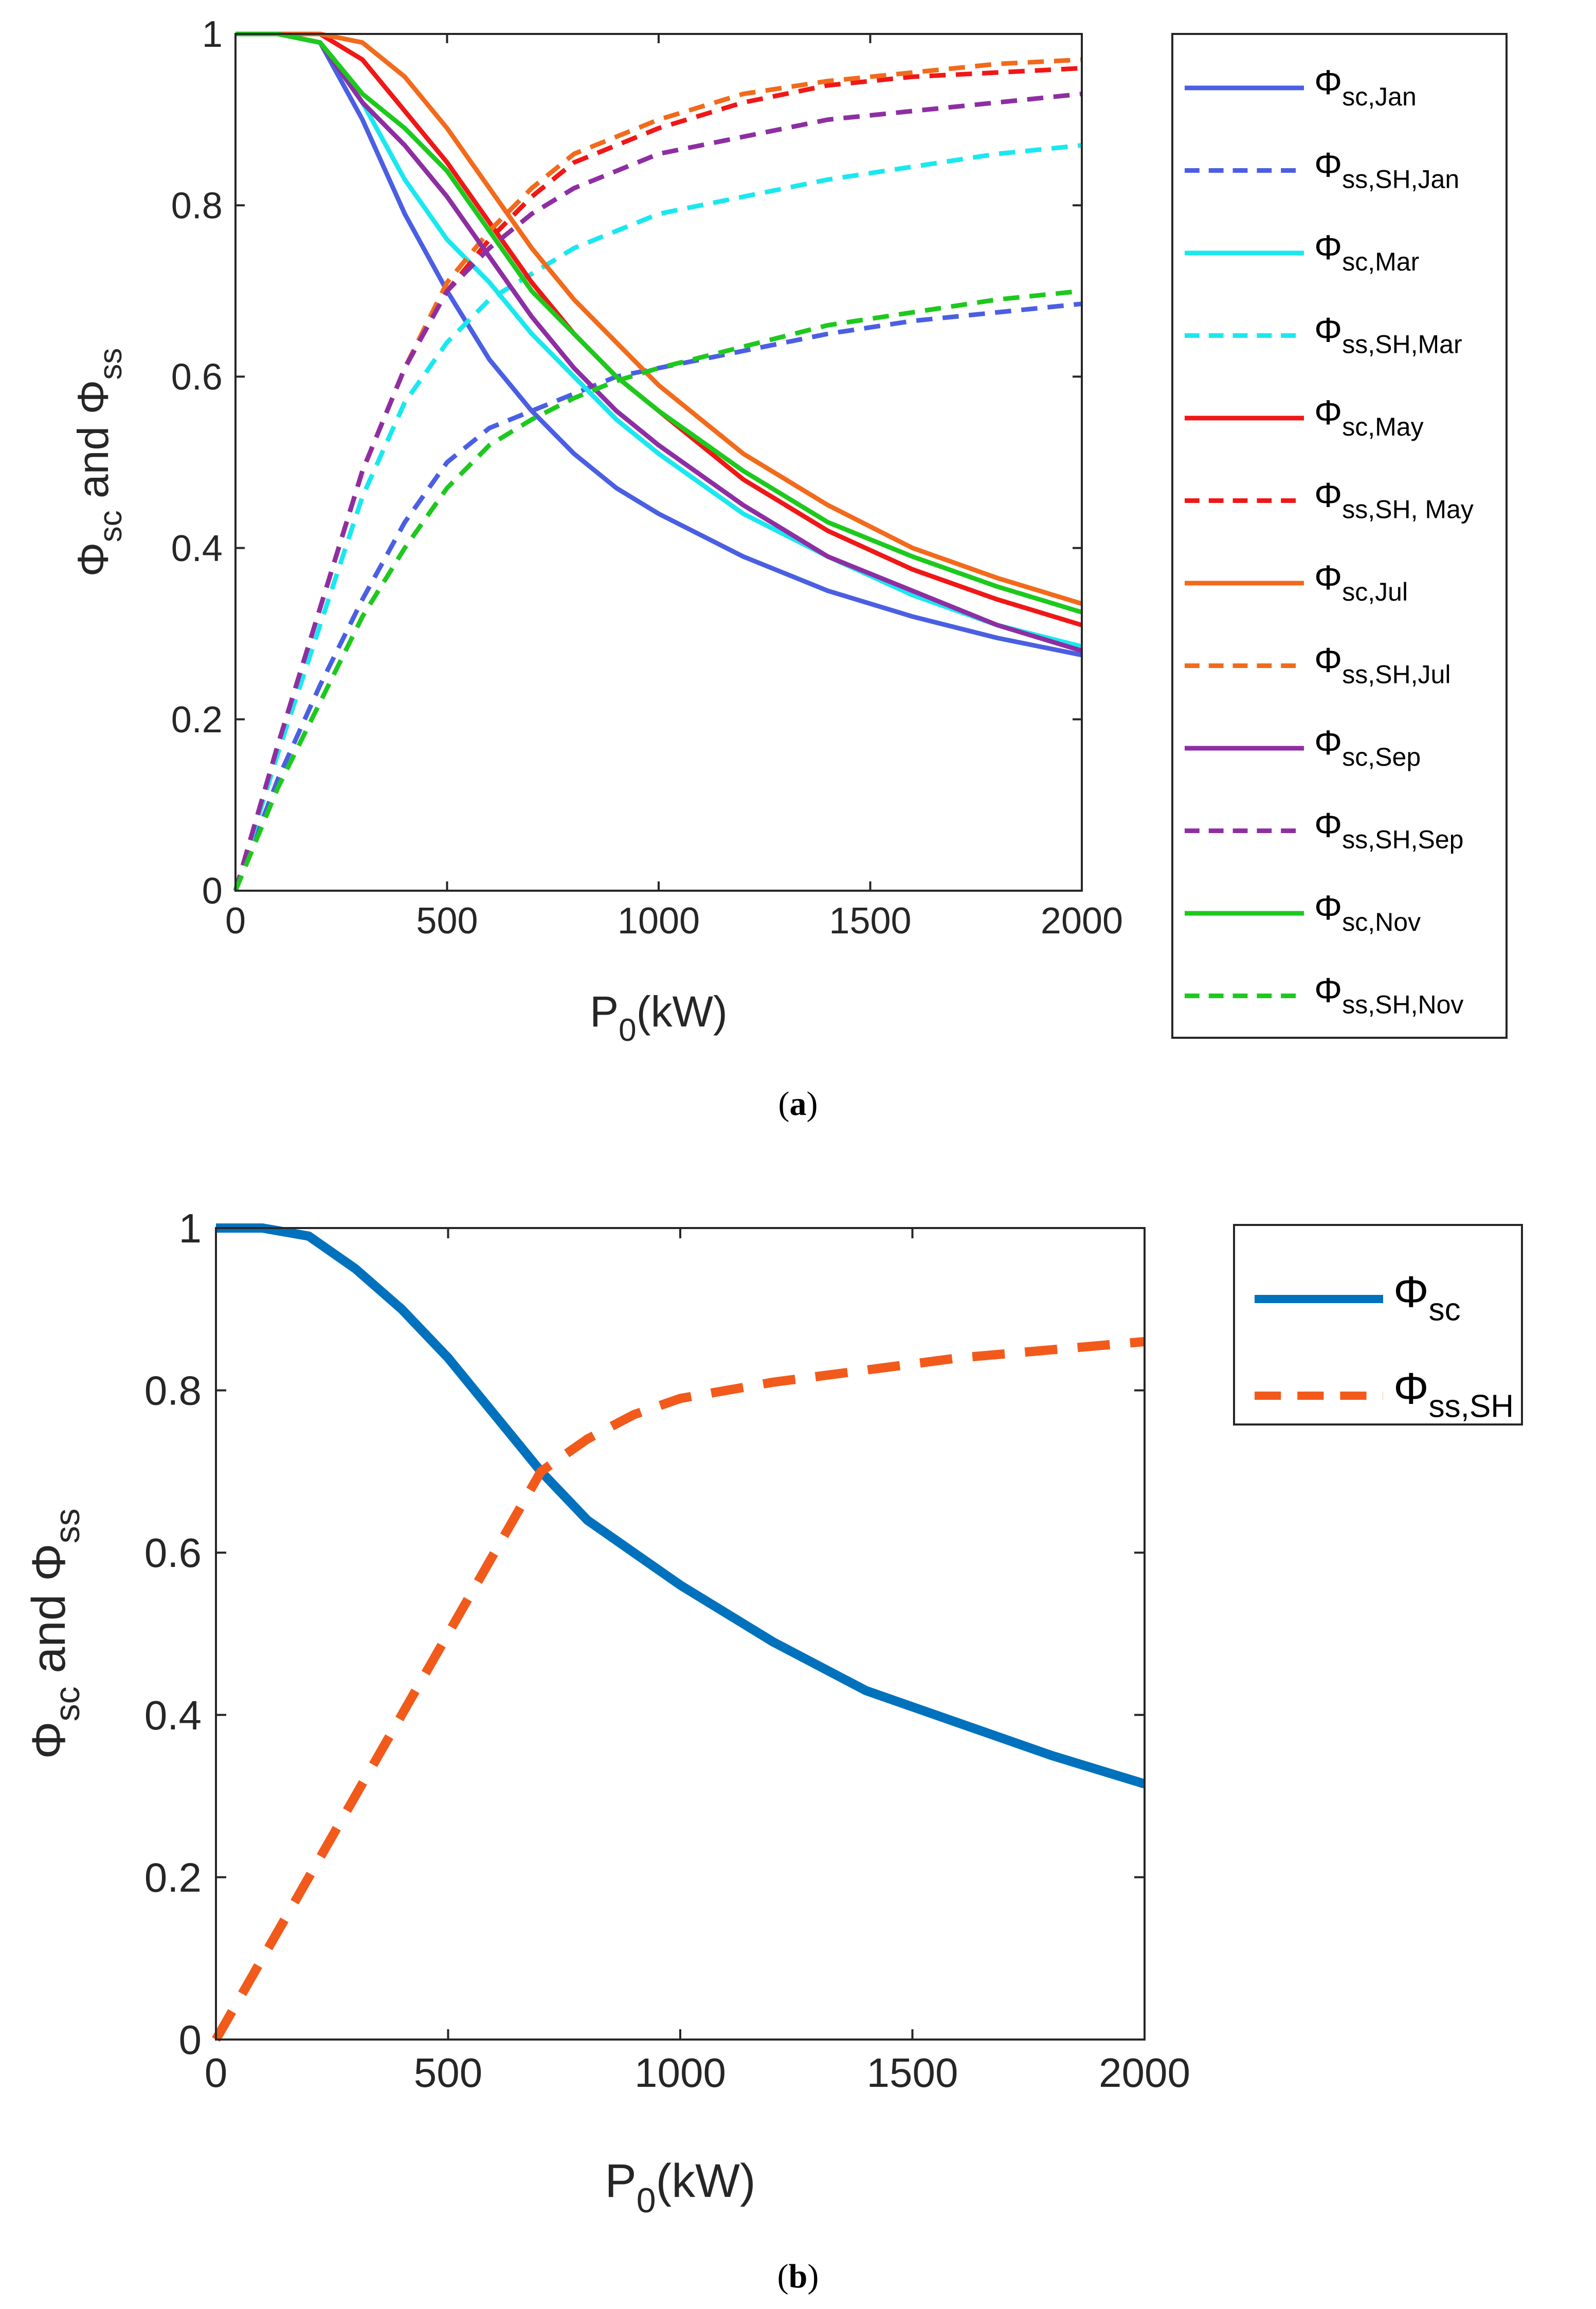  I want to click on panel-b-x-axis-label: P0(kW), so click(680, 2187).